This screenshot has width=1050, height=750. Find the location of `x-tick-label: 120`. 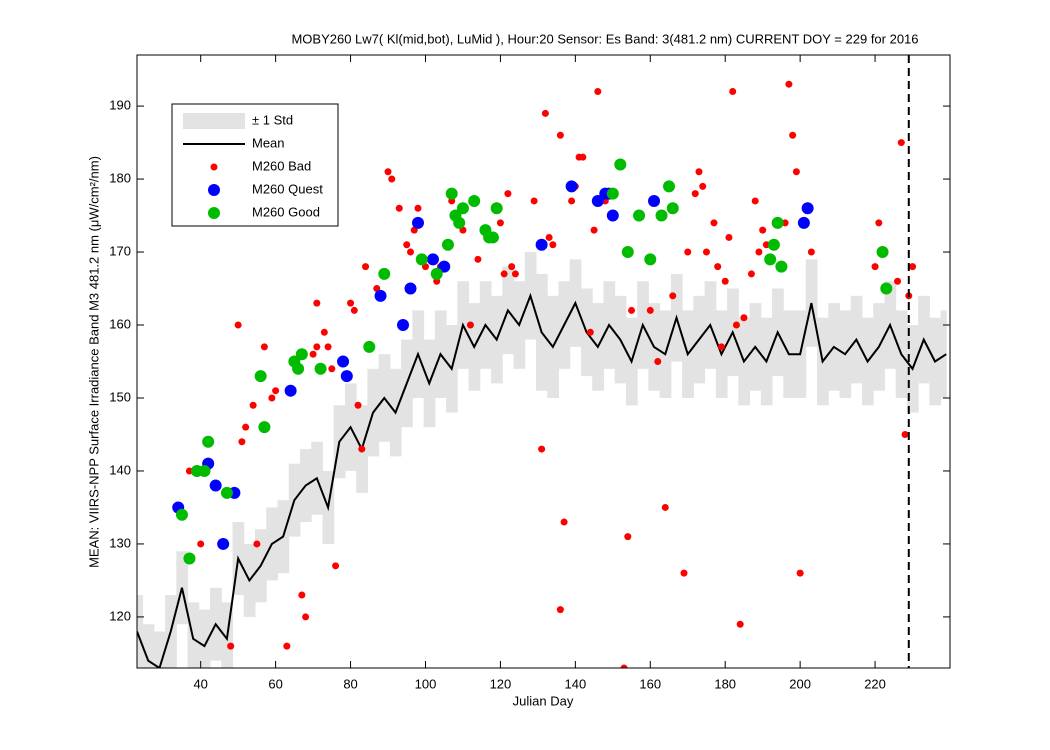

x-tick-label: 120 is located at coordinates (501, 683).